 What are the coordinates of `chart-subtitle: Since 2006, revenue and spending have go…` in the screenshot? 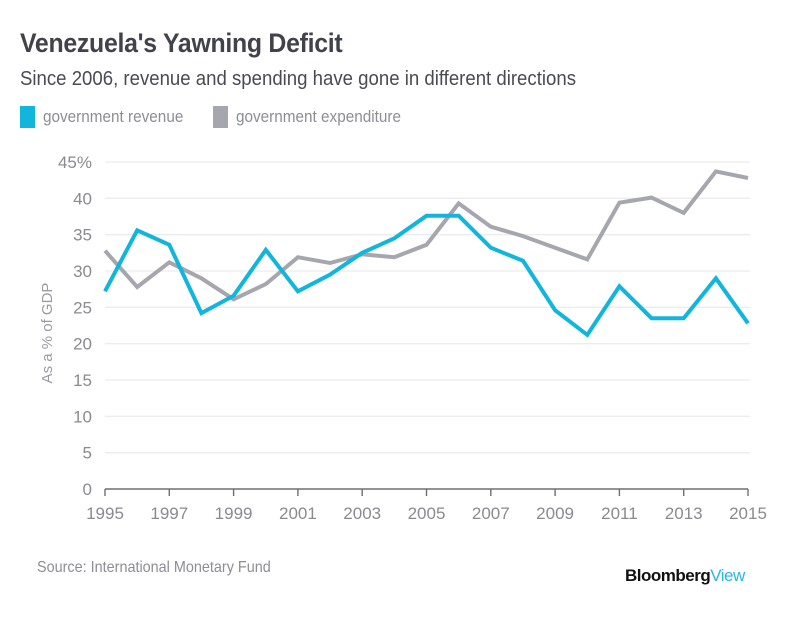 It's located at (298, 79).